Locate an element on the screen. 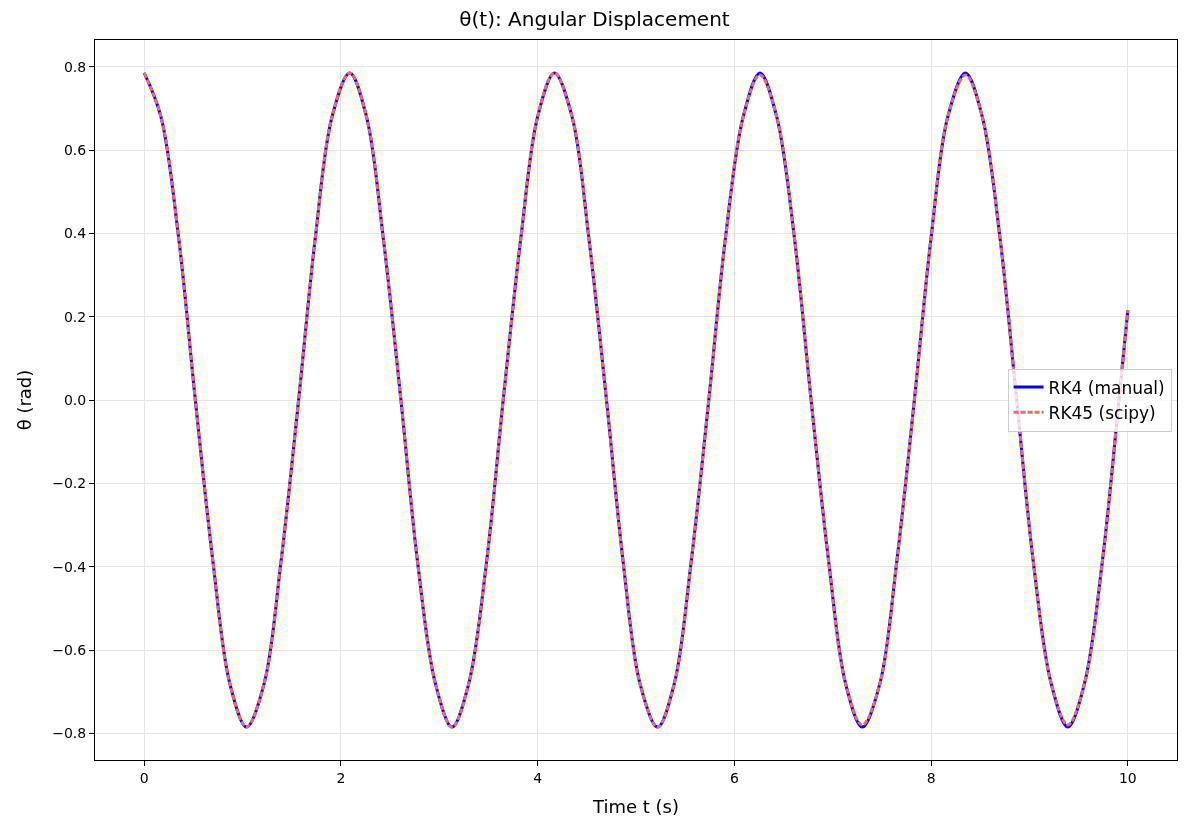 The image size is (1189, 830). y-tick-label: 0.6 is located at coordinates (75, 149).